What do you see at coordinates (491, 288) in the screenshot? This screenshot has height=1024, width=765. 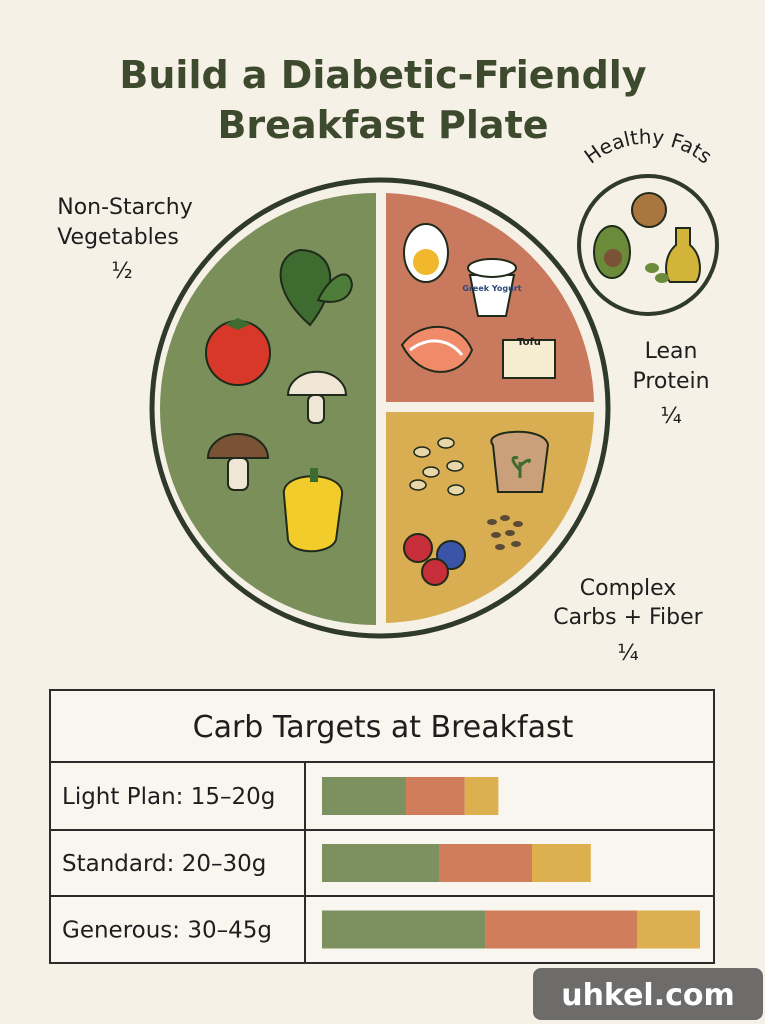 I see `yogurt-label: Greek Yogurt` at bounding box center [491, 288].